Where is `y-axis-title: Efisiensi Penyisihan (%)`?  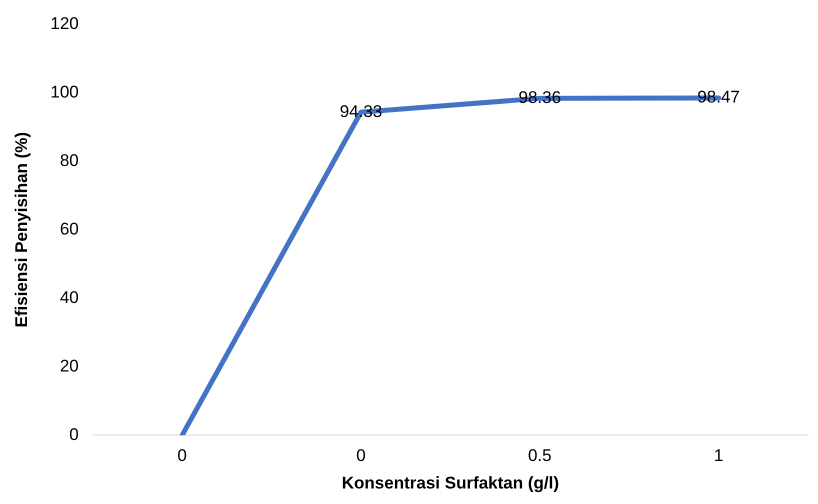
y-axis-title: Efisiensi Penyisihan (%) is located at coordinates (21, 230).